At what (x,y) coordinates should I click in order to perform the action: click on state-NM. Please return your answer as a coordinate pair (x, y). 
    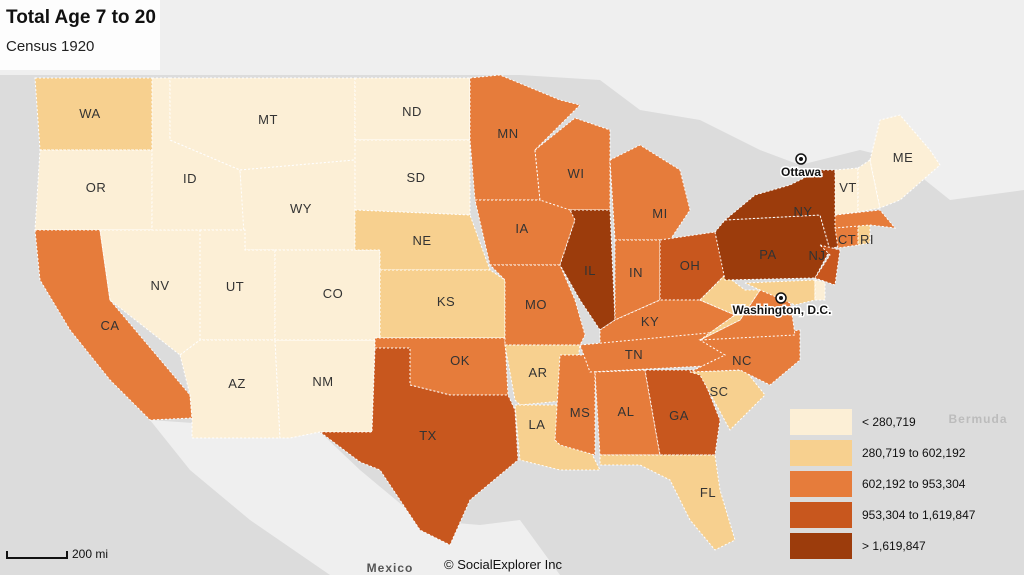
    Looking at the image, I should click on (325, 389).